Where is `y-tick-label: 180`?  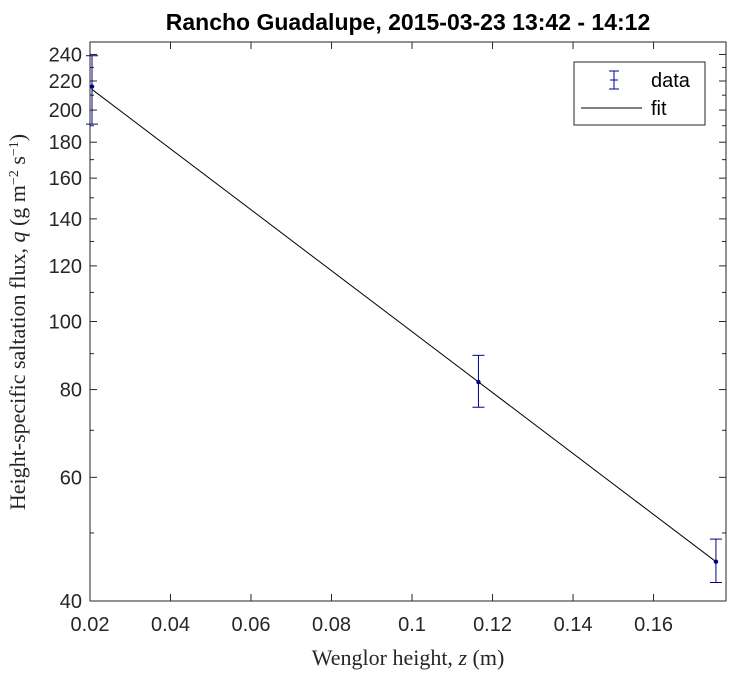 y-tick-label: 180 is located at coordinates (65, 143).